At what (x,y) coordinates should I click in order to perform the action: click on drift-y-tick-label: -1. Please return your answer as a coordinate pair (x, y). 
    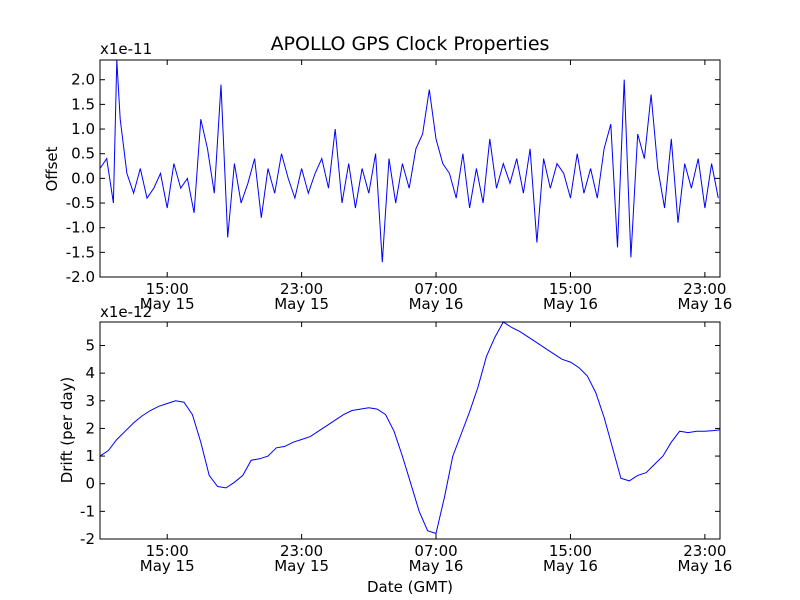
    Looking at the image, I should click on (87, 511).